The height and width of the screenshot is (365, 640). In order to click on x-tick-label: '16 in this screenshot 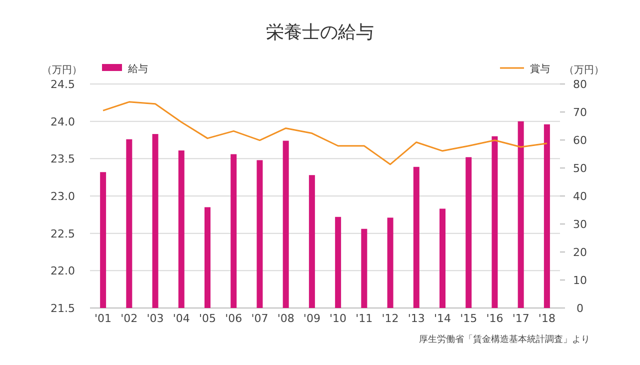, I will do `click(495, 318)`.